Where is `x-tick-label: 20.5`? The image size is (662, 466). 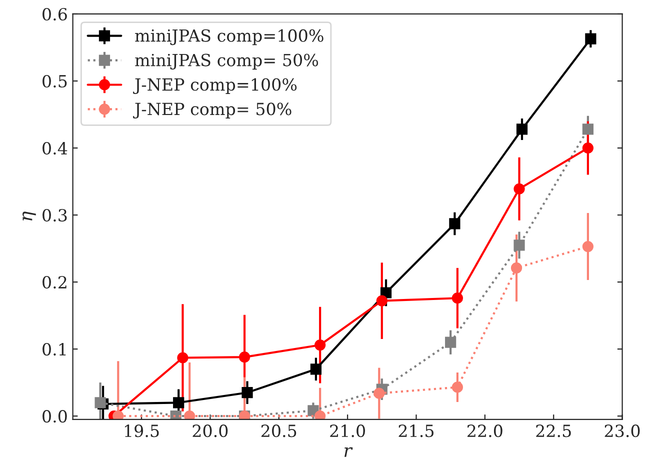
x-tick-label: 20.5 is located at coordinates (278, 431).